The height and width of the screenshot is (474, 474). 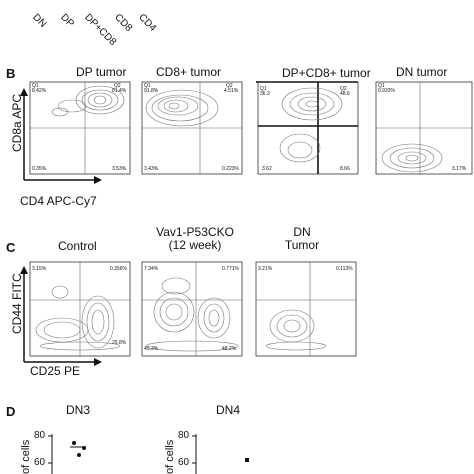 I want to click on dn4-y-axis-label: of cells, so click(x=170, y=456).